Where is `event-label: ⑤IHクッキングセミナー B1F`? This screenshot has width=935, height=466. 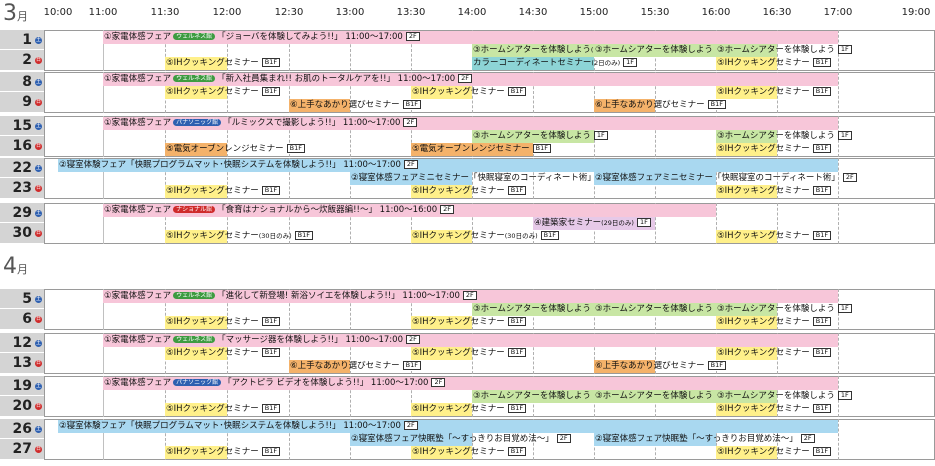 event-label: ⑤IHクッキングセミナー B1F is located at coordinates (774, 191).